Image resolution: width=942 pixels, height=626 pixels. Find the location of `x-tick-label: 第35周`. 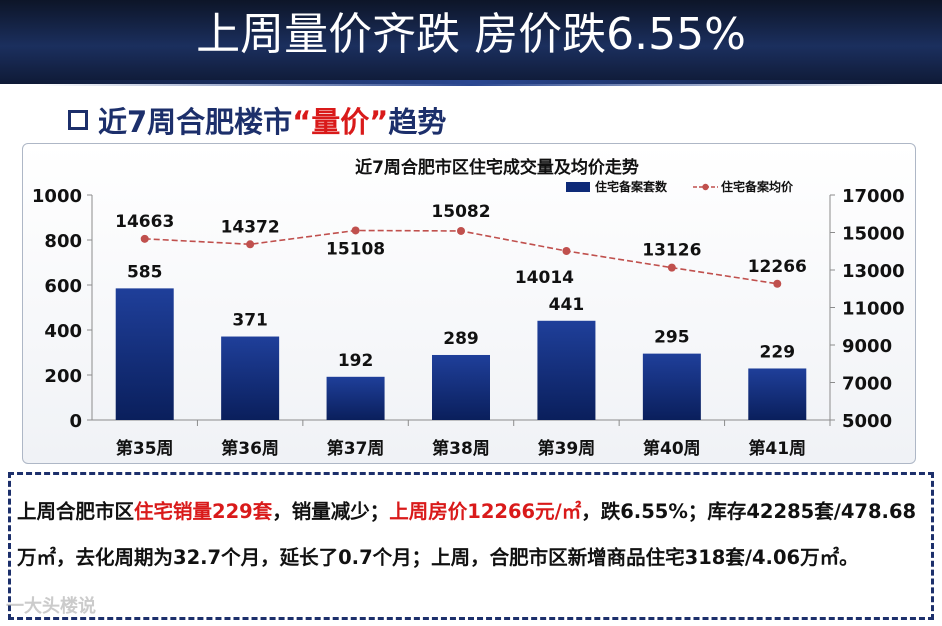

x-tick-label: 第35周 is located at coordinates (145, 448).